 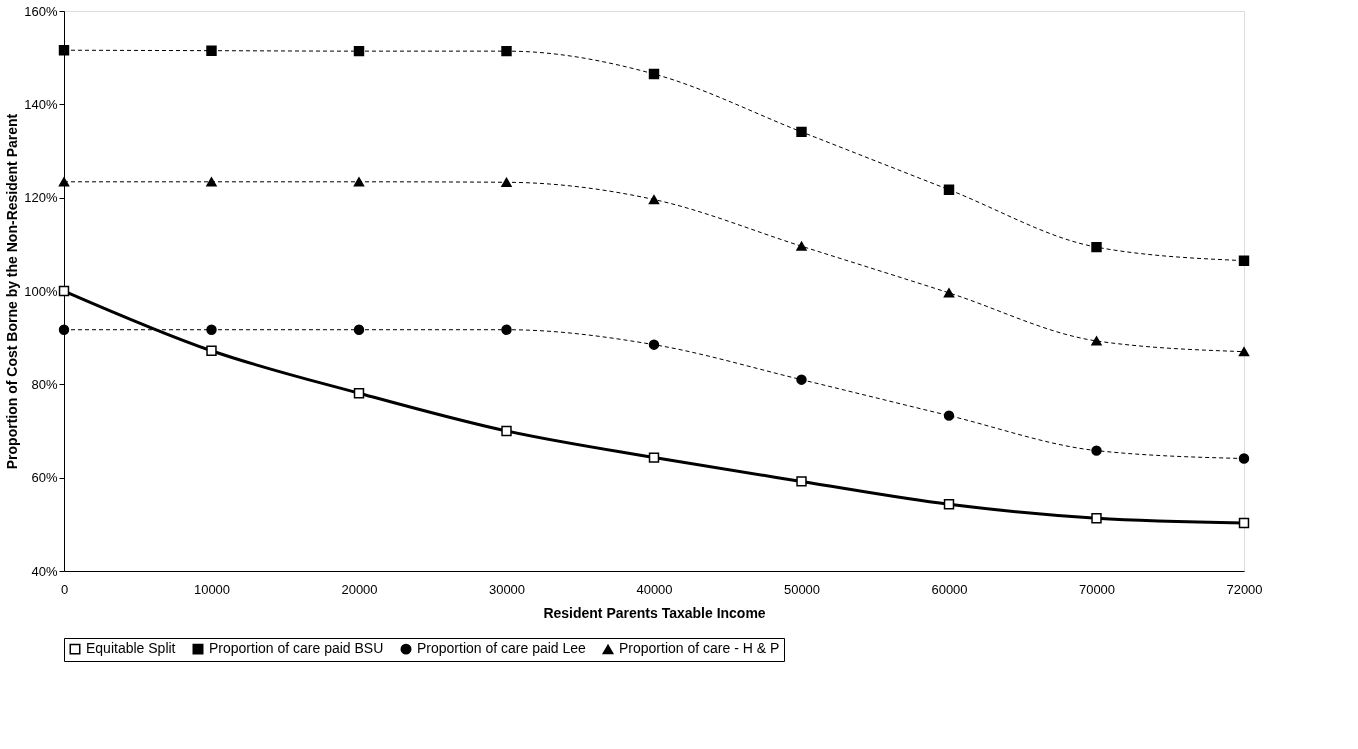 What do you see at coordinates (507, 589) in the screenshot?
I see `x-tick-label: 30000` at bounding box center [507, 589].